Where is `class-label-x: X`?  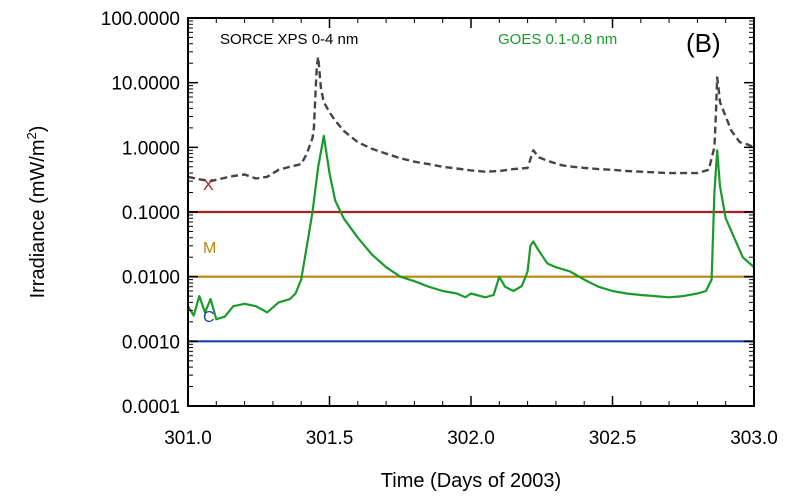 class-label-x: X is located at coordinates (208, 185).